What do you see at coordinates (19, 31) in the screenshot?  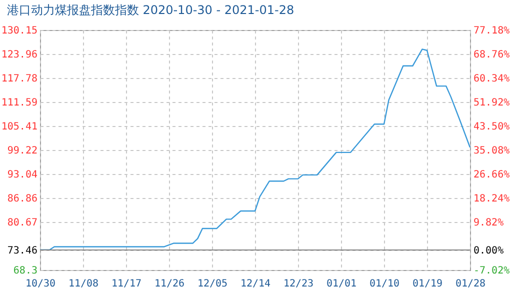 I see `y-tick-label: 130.15` at bounding box center [19, 31].